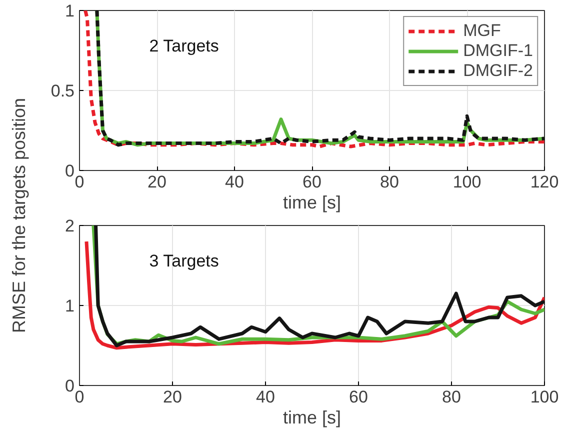 This screenshot has width=570, height=435. I want to click on x-tick-label: 120, so click(544, 182).